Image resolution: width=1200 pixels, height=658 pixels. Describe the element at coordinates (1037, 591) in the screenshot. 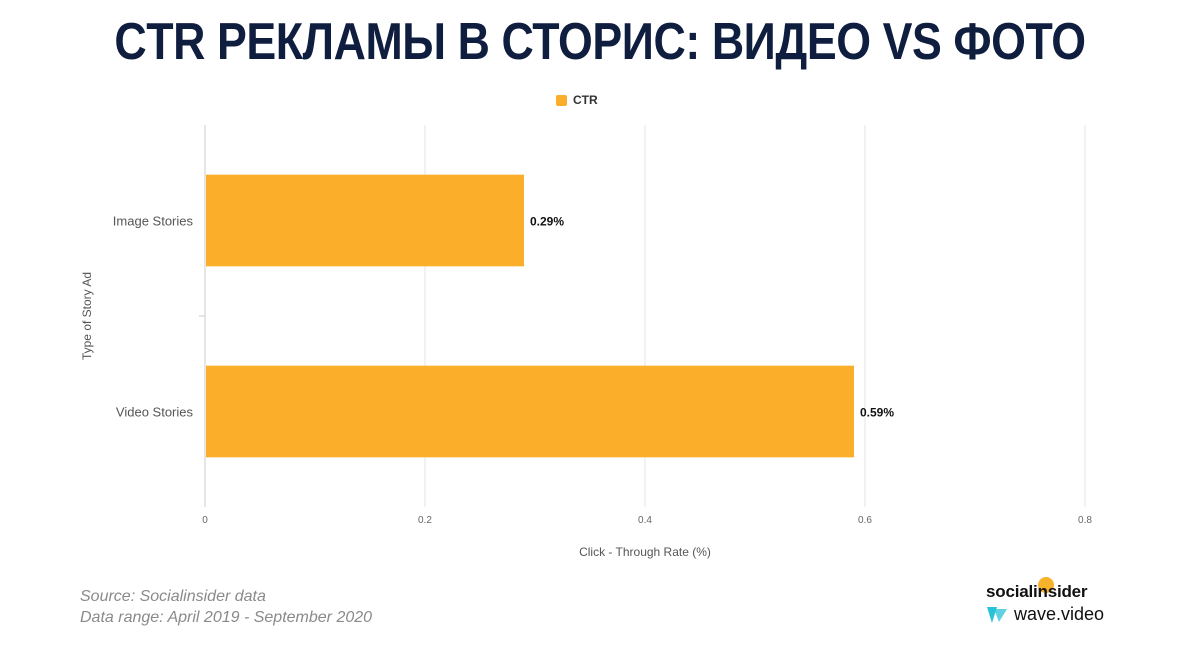

I see `socialinsider-logo-text: socialinsider` at that location.